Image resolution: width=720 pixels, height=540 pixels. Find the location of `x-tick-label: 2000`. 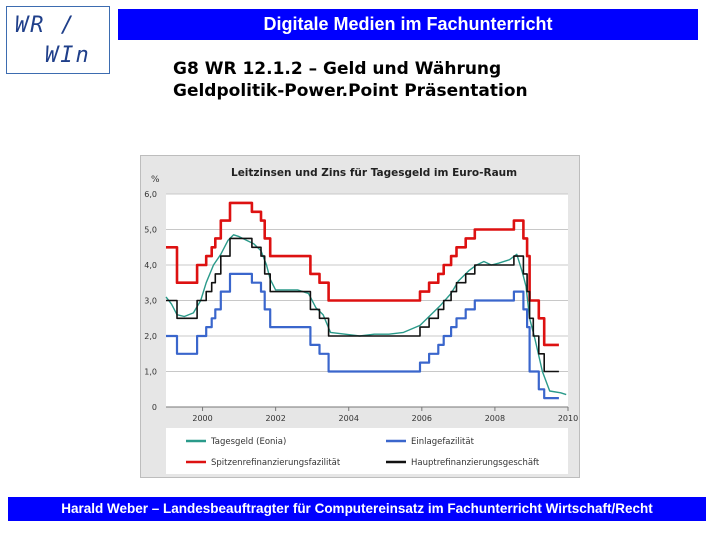

x-tick-label: 2000 is located at coordinates (202, 418).